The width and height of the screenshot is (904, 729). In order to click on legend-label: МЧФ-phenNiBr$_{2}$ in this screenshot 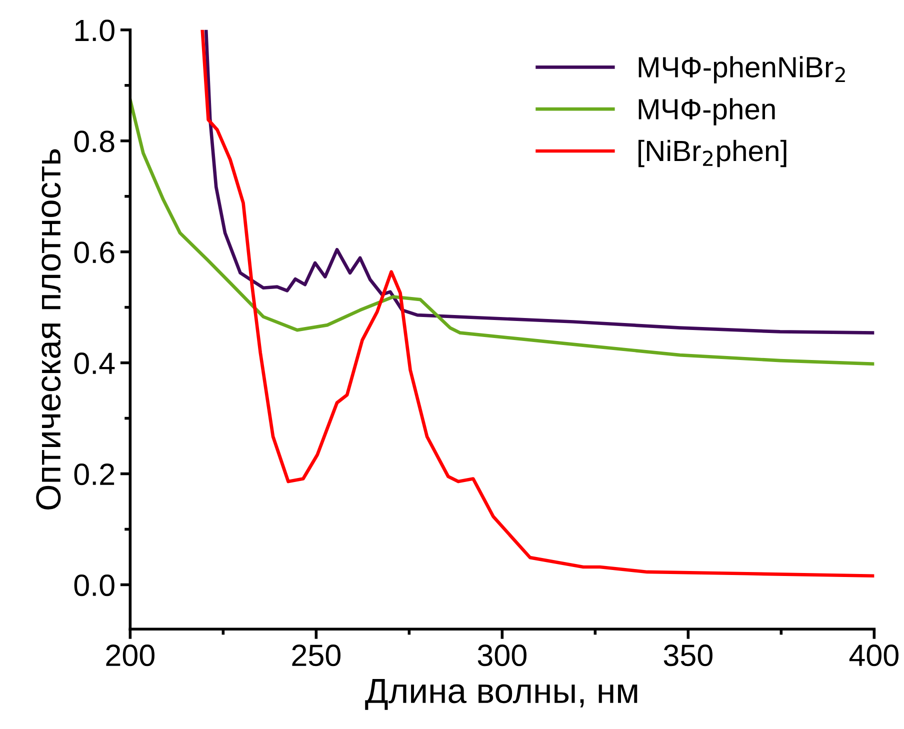, I will do `click(741, 70)`.